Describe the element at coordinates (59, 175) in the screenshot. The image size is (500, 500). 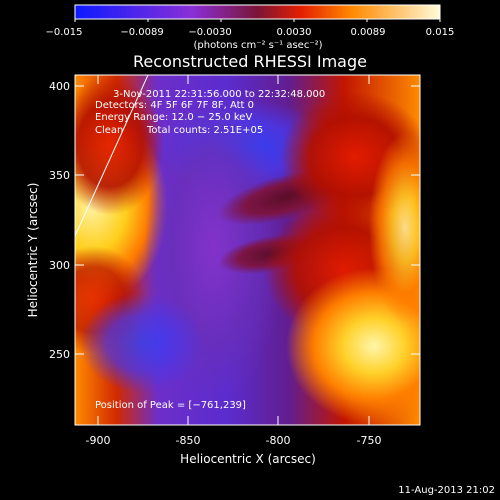
I see `y-tick-label-350: 350` at that location.